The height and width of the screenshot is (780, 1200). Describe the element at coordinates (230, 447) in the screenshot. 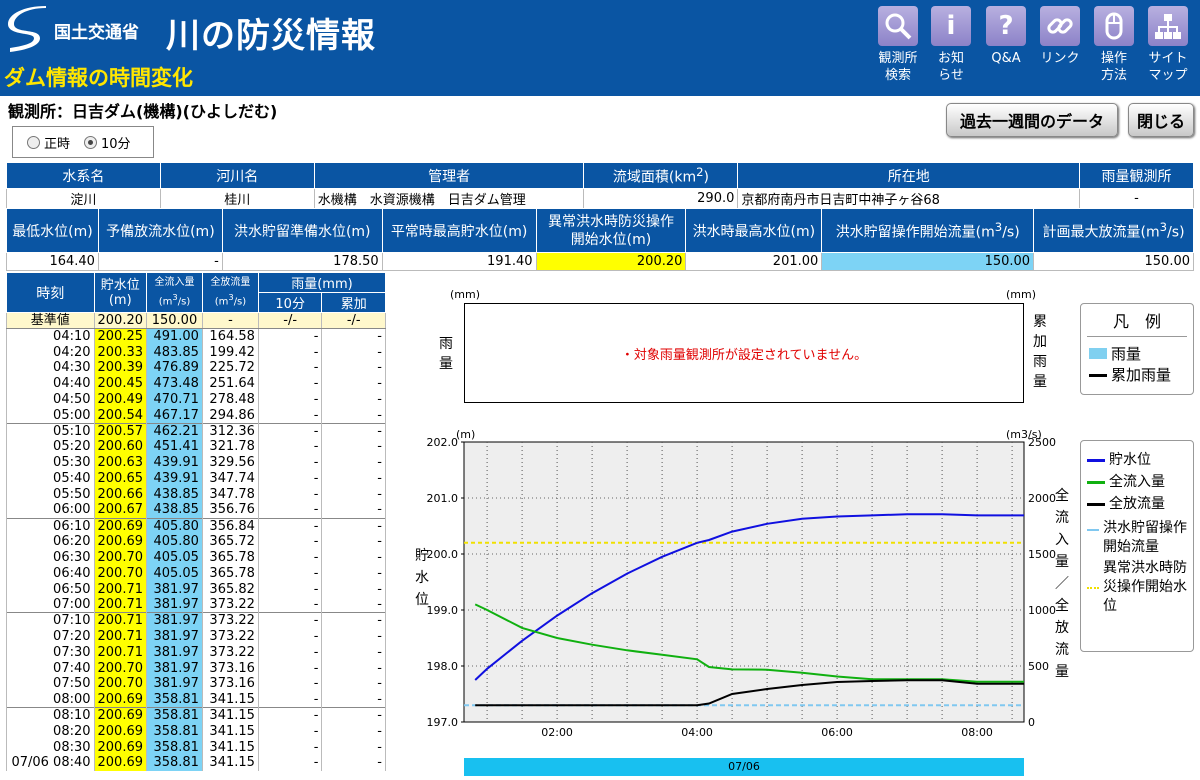

I see `cell-outflow: 321.78` at that location.